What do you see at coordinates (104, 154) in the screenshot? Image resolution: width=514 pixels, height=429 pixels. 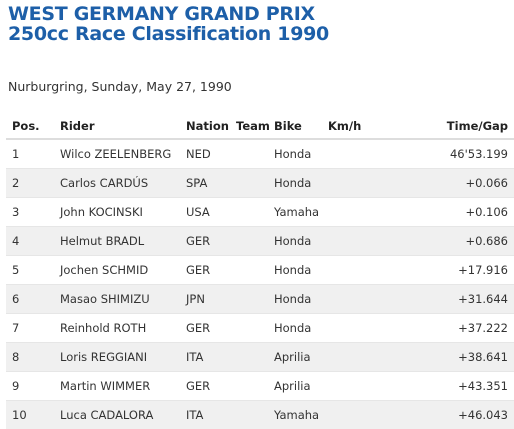 I see `cell-rider: Wilco ZEELENBERG` at bounding box center [104, 154].